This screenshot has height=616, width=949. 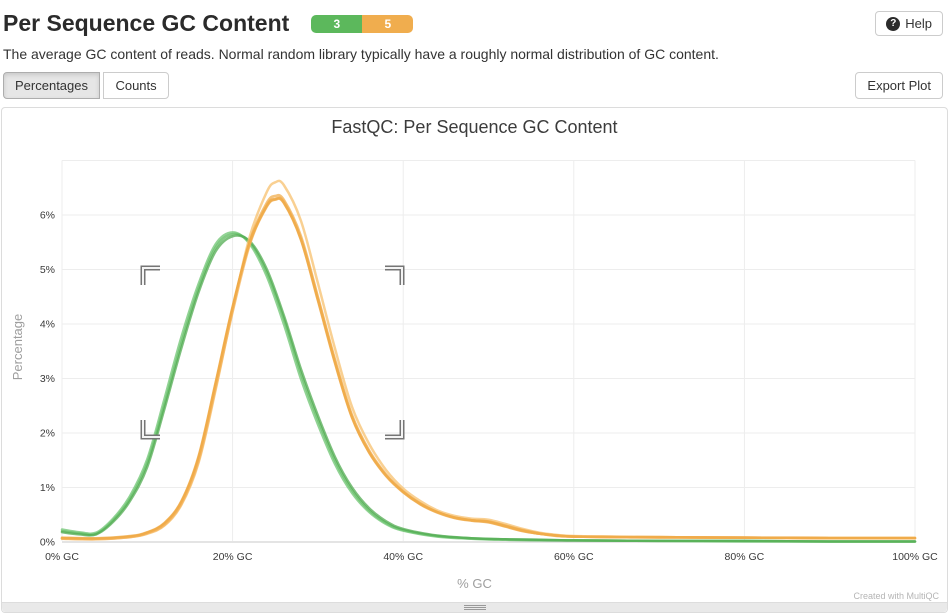 I want to click on plot-resize-handle, so click(x=474, y=607).